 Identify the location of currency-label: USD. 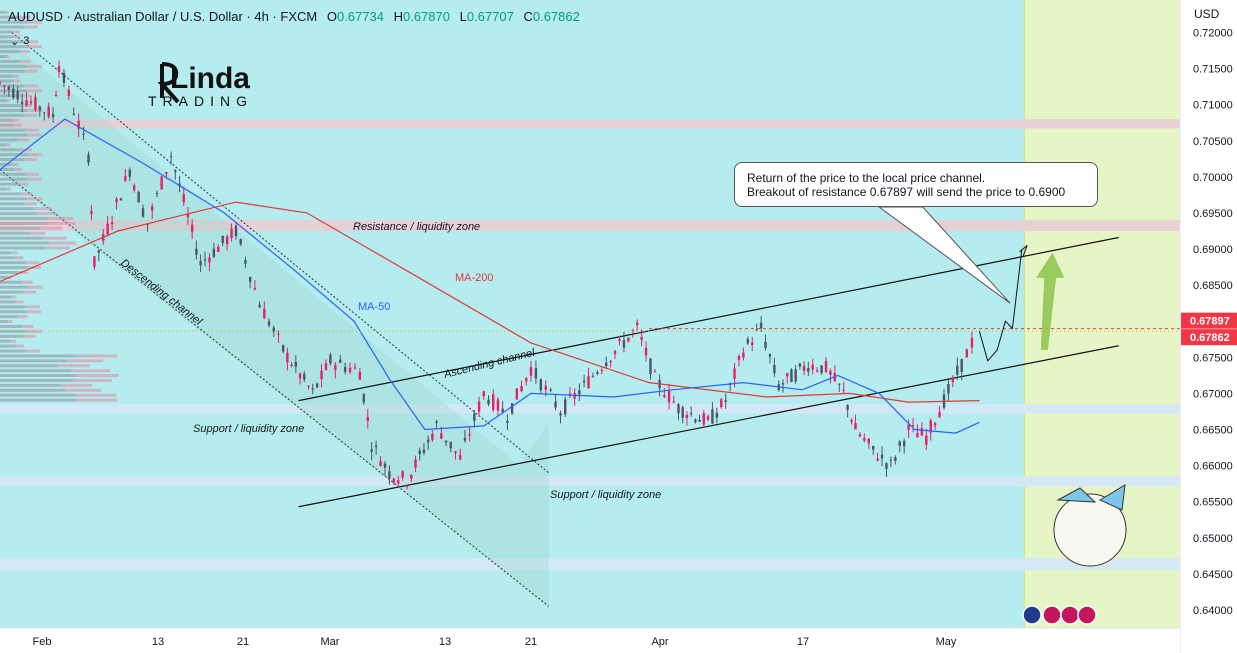
(1207, 14).